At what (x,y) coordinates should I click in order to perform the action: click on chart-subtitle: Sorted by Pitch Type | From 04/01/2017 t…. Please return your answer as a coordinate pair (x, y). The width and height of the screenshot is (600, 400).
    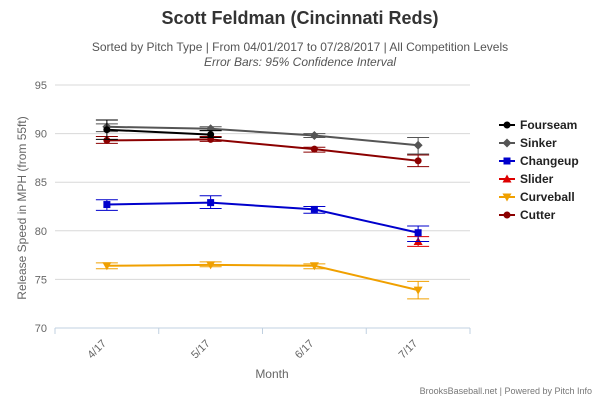
    Looking at the image, I should click on (300, 47).